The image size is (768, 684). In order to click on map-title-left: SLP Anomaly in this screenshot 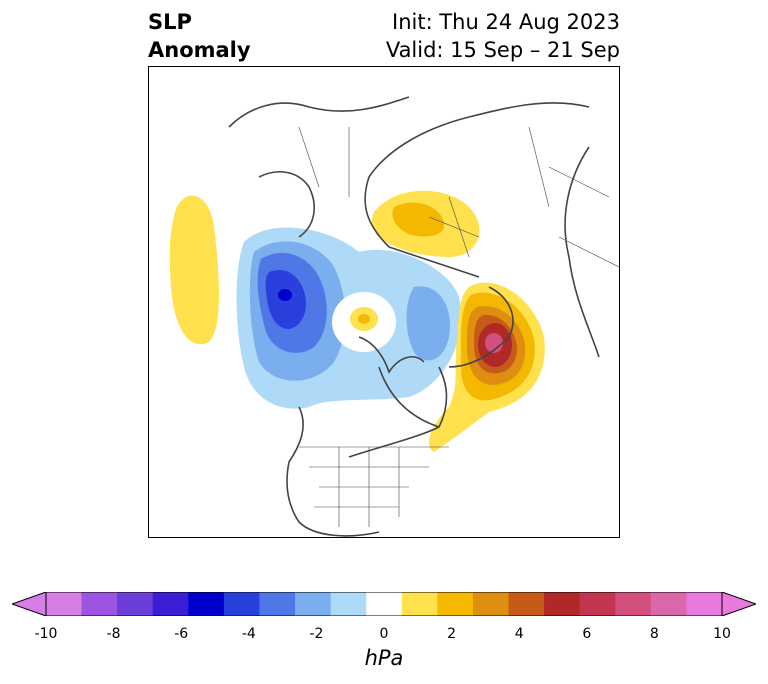, I will do `click(199, 36)`.